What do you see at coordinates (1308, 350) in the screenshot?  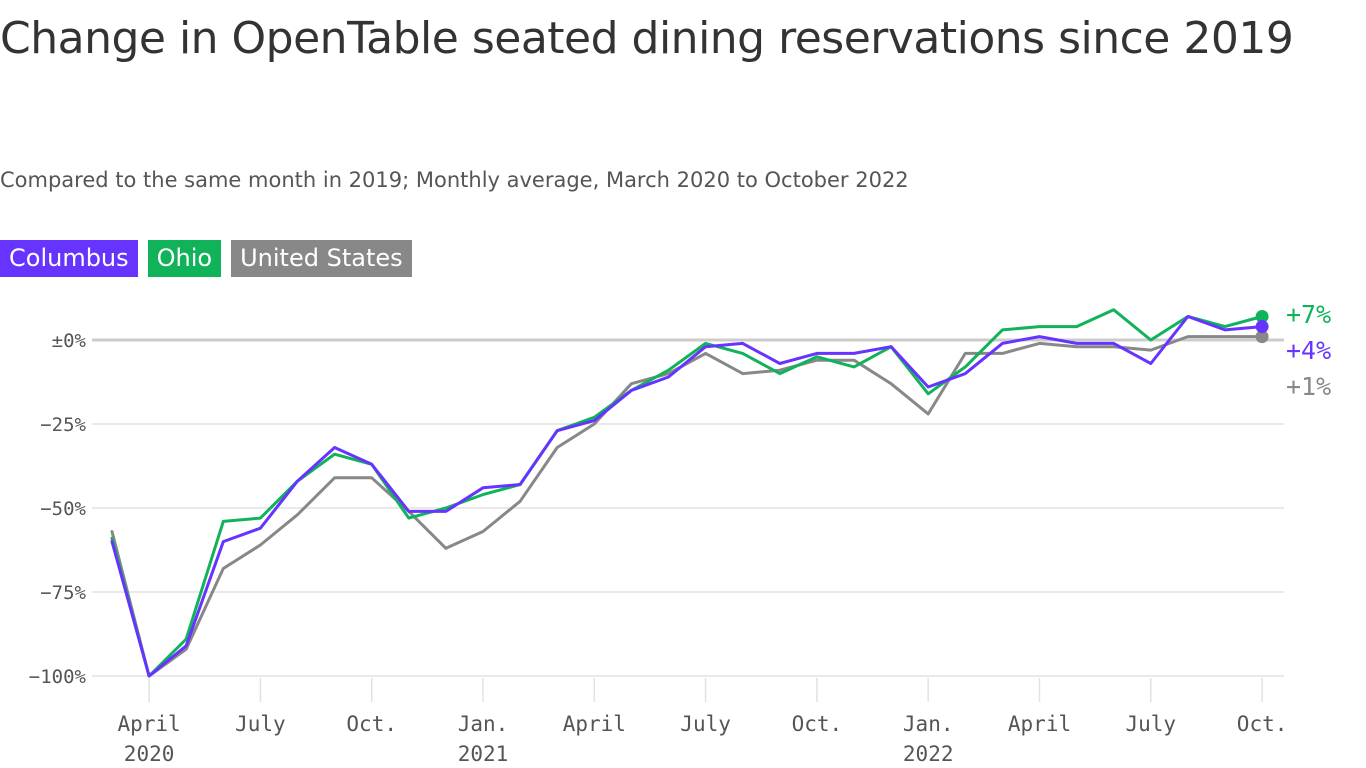 I see `end-label-columbus: +4%` at bounding box center [1308, 350].